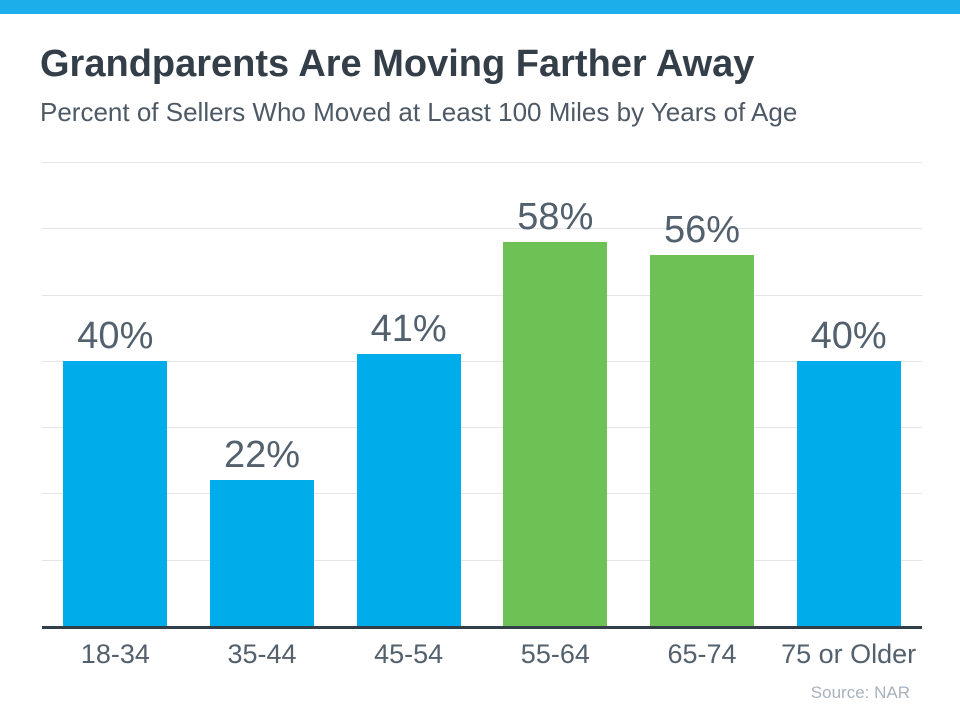  What do you see at coordinates (849, 654) in the screenshot?
I see `x-axis-label-75-or-older: 75 or Older` at bounding box center [849, 654].